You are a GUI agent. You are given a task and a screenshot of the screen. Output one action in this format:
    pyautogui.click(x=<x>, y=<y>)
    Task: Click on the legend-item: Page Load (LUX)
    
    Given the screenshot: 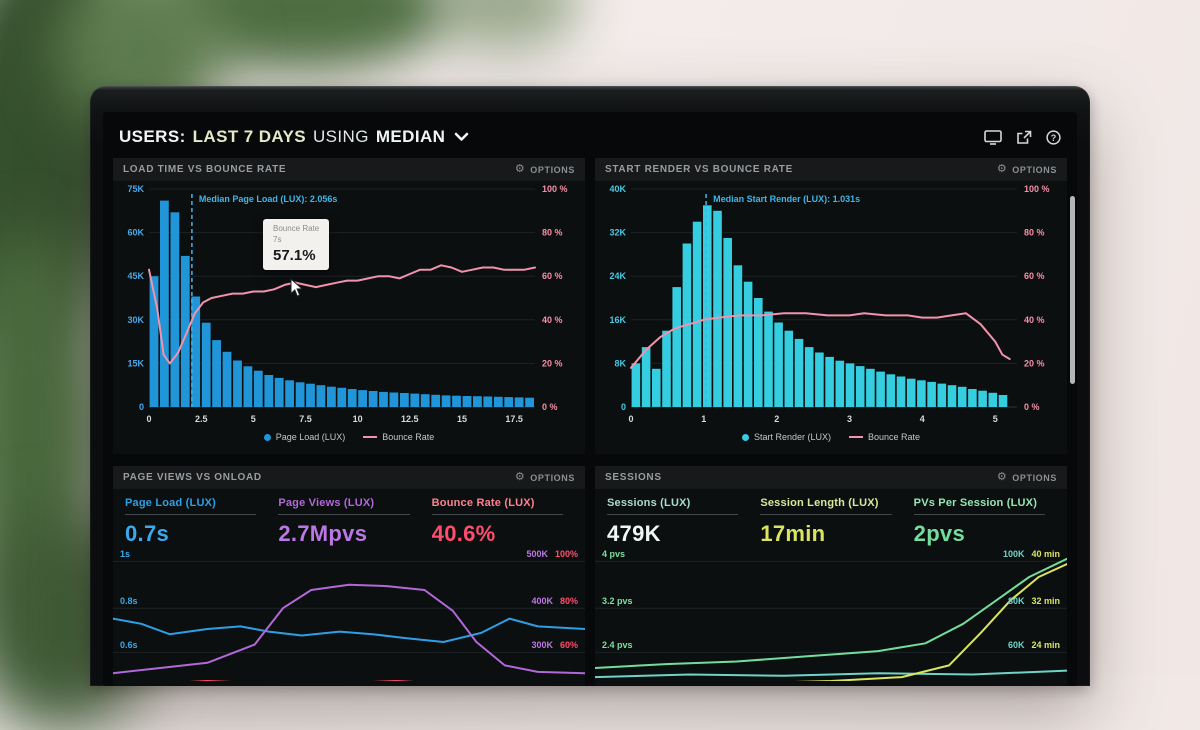 What is the action you would take?
    pyautogui.click(x=304, y=437)
    